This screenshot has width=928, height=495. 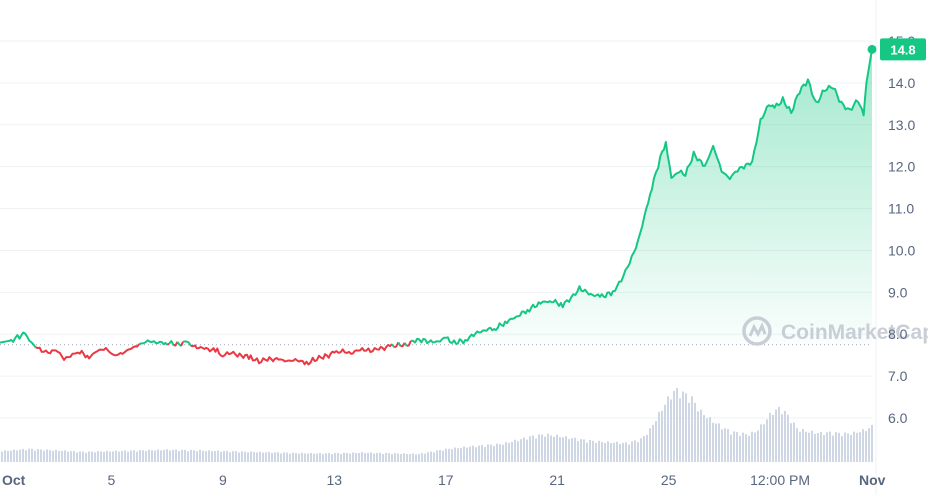 What do you see at coordinates (903, 49) in the screenshot?
I see `current-price-badge-bg` at bounding box center [903, 49].